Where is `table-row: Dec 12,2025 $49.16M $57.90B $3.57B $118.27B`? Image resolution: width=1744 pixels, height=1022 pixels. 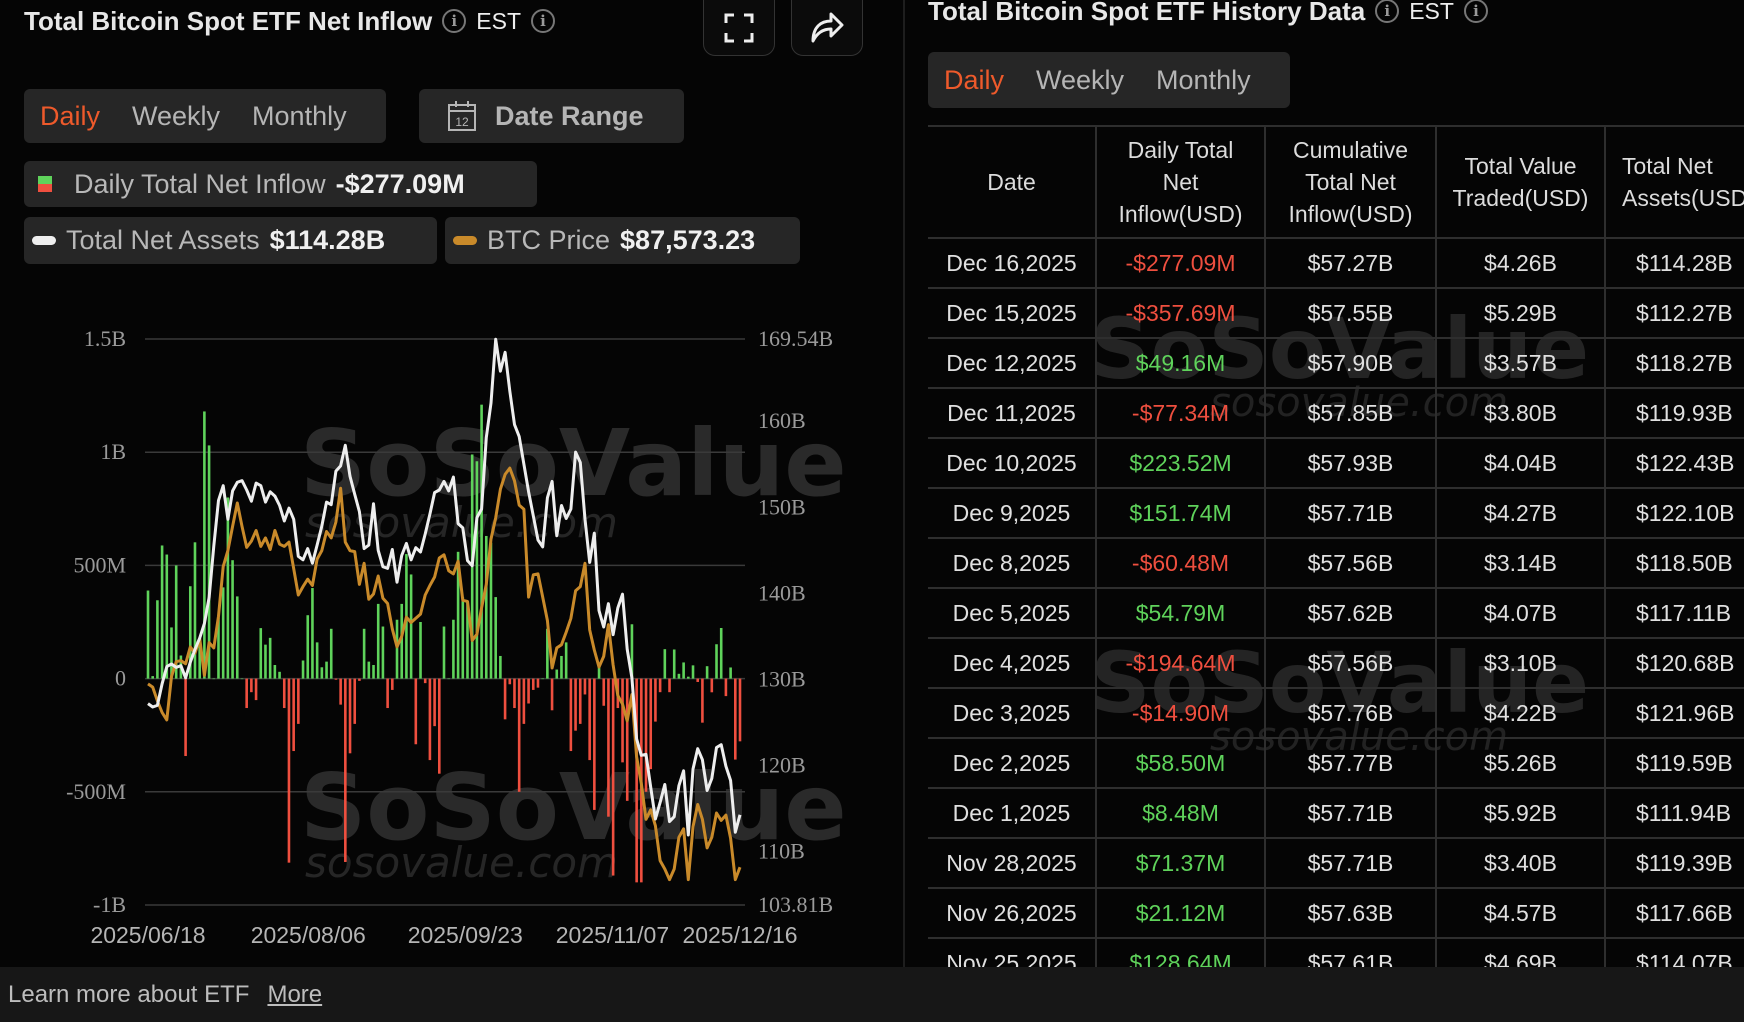
table-row: Dec 12,2025 $49.16M $57.90B $3.57B $118.27B is located at coordinates (1336, 363).